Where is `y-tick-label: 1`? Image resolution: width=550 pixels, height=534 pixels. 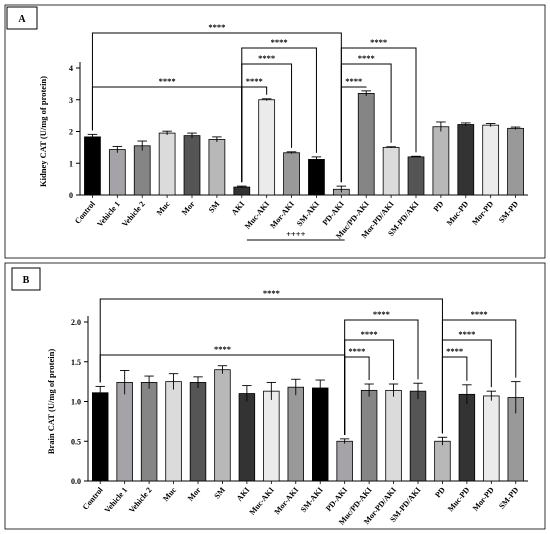 y-tick-label: 1 is located at coordinates (71, 163).